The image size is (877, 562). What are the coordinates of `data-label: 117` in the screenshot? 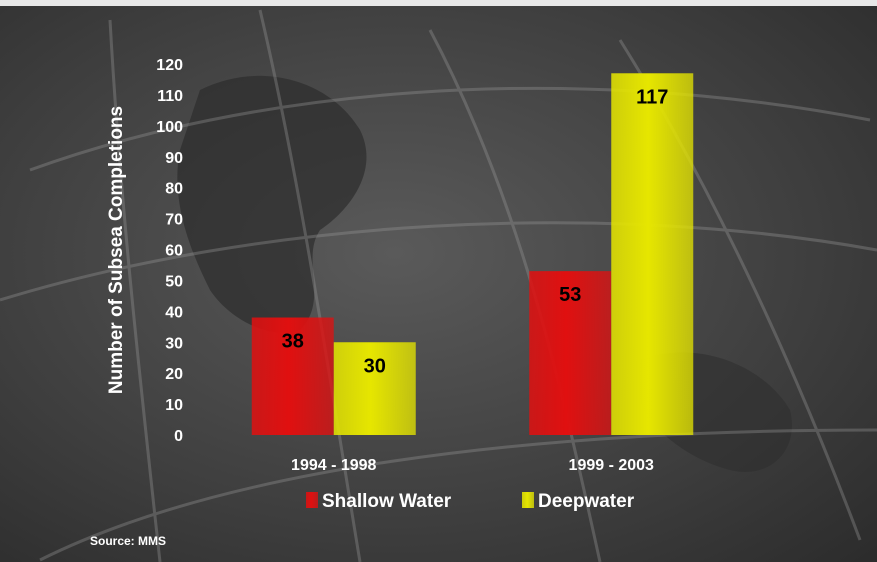 It's located at (652, 97).